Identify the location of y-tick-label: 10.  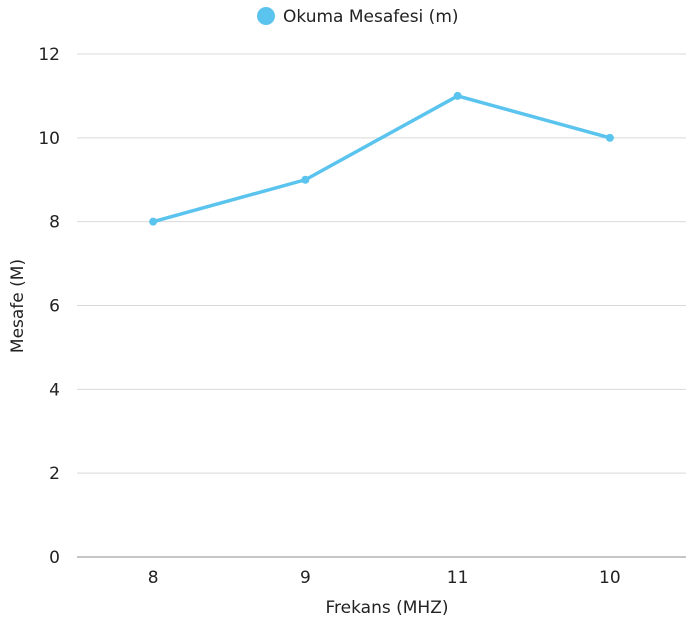
(49, 139).